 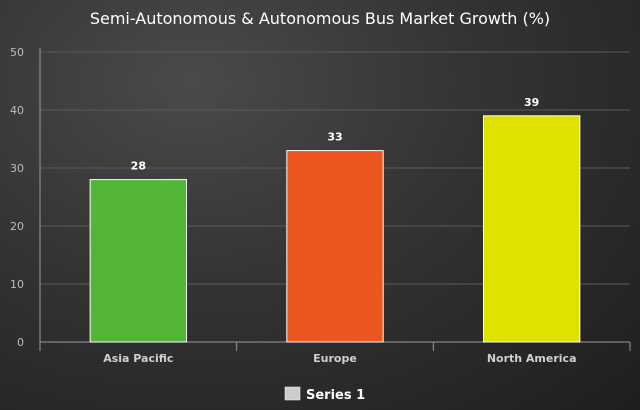 What do you see at coordinates (25, 197) in the screenshot?
I see `y-axis: 0 10 20 30 40 50` at bounding box center [25, 197].